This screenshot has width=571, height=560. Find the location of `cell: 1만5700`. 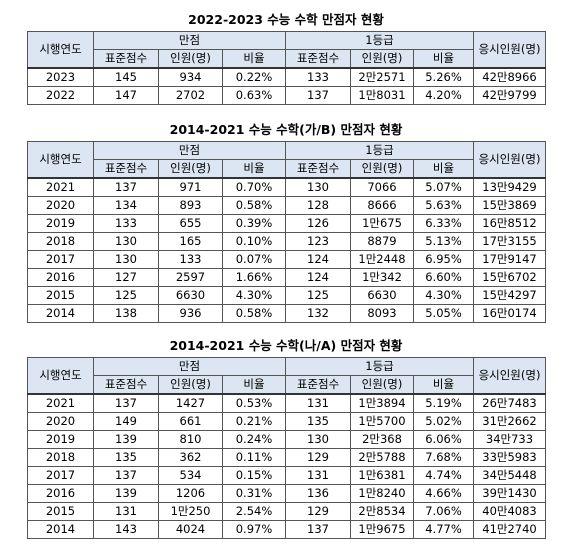

cell: 1만5700 is located at coordinates (382, 421).